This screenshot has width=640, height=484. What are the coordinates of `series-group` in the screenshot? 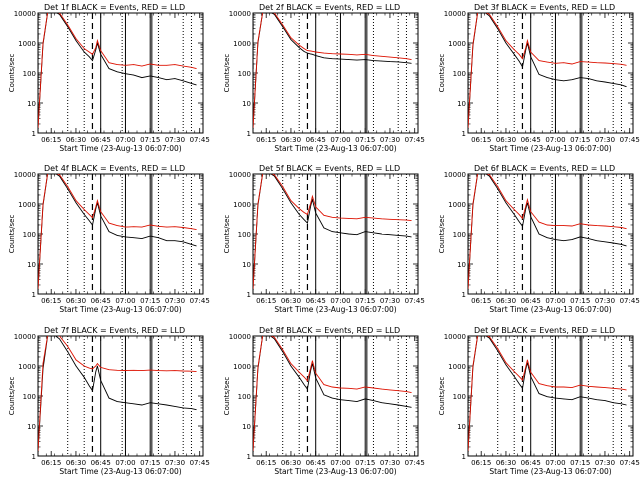 It's located at (332, 231).